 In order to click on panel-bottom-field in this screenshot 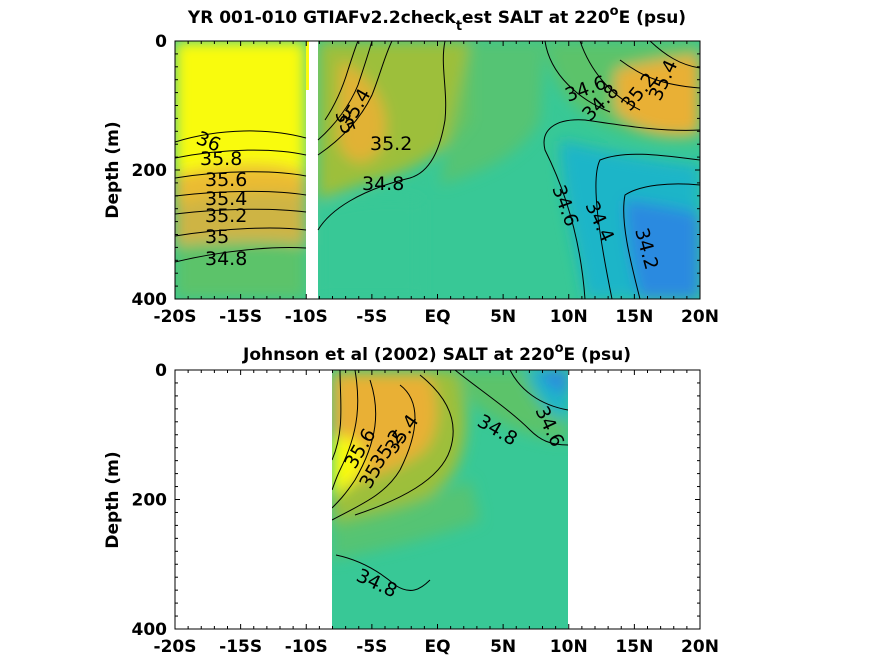, I will do `click(450, 499)`.